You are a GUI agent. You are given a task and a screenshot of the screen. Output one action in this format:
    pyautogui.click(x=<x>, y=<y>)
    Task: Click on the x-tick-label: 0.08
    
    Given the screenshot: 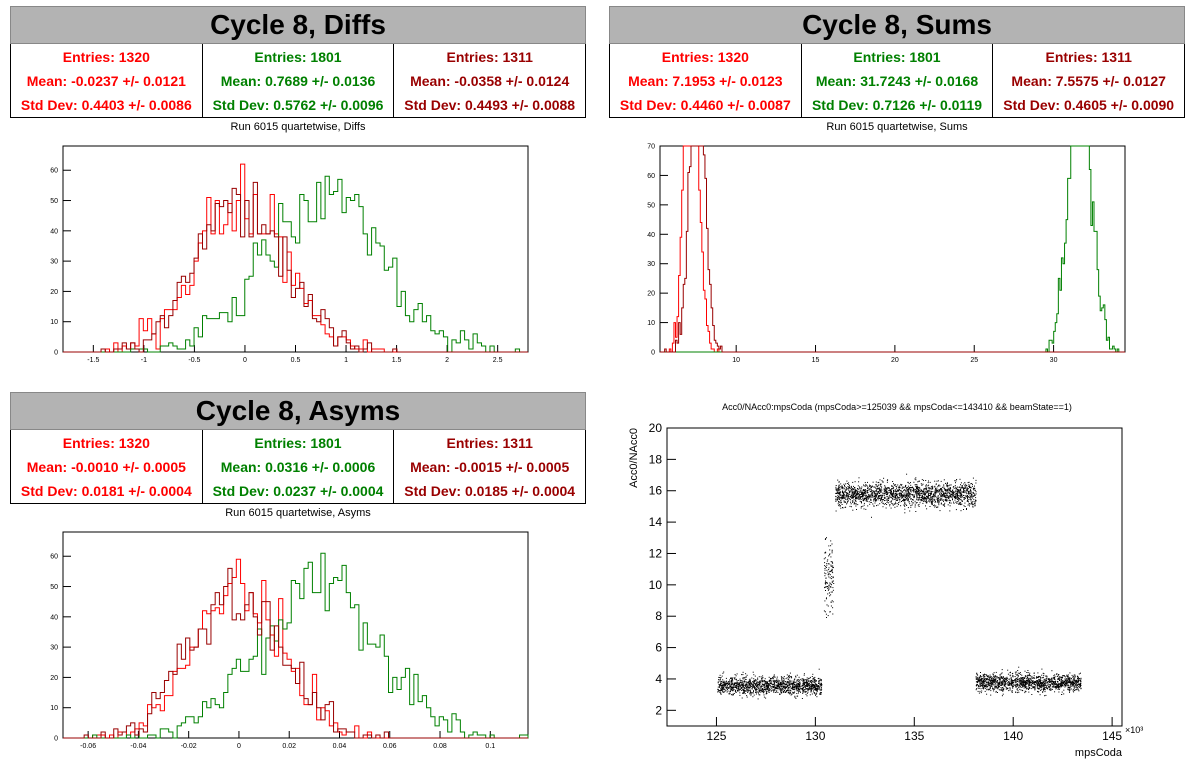 What is the action you would take?
    pyautogui.click(x=440, y=746)
    